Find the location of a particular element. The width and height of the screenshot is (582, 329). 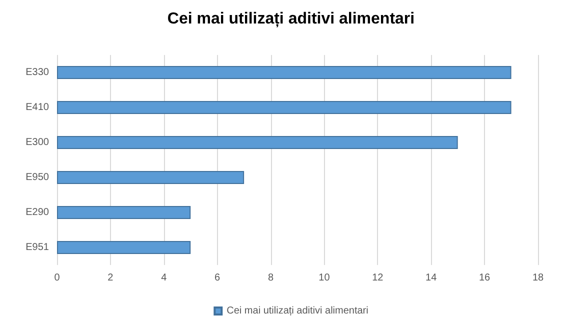

chart-title: Cei mai utilizați aditivi alimentari is located at coordinates (291, 19).